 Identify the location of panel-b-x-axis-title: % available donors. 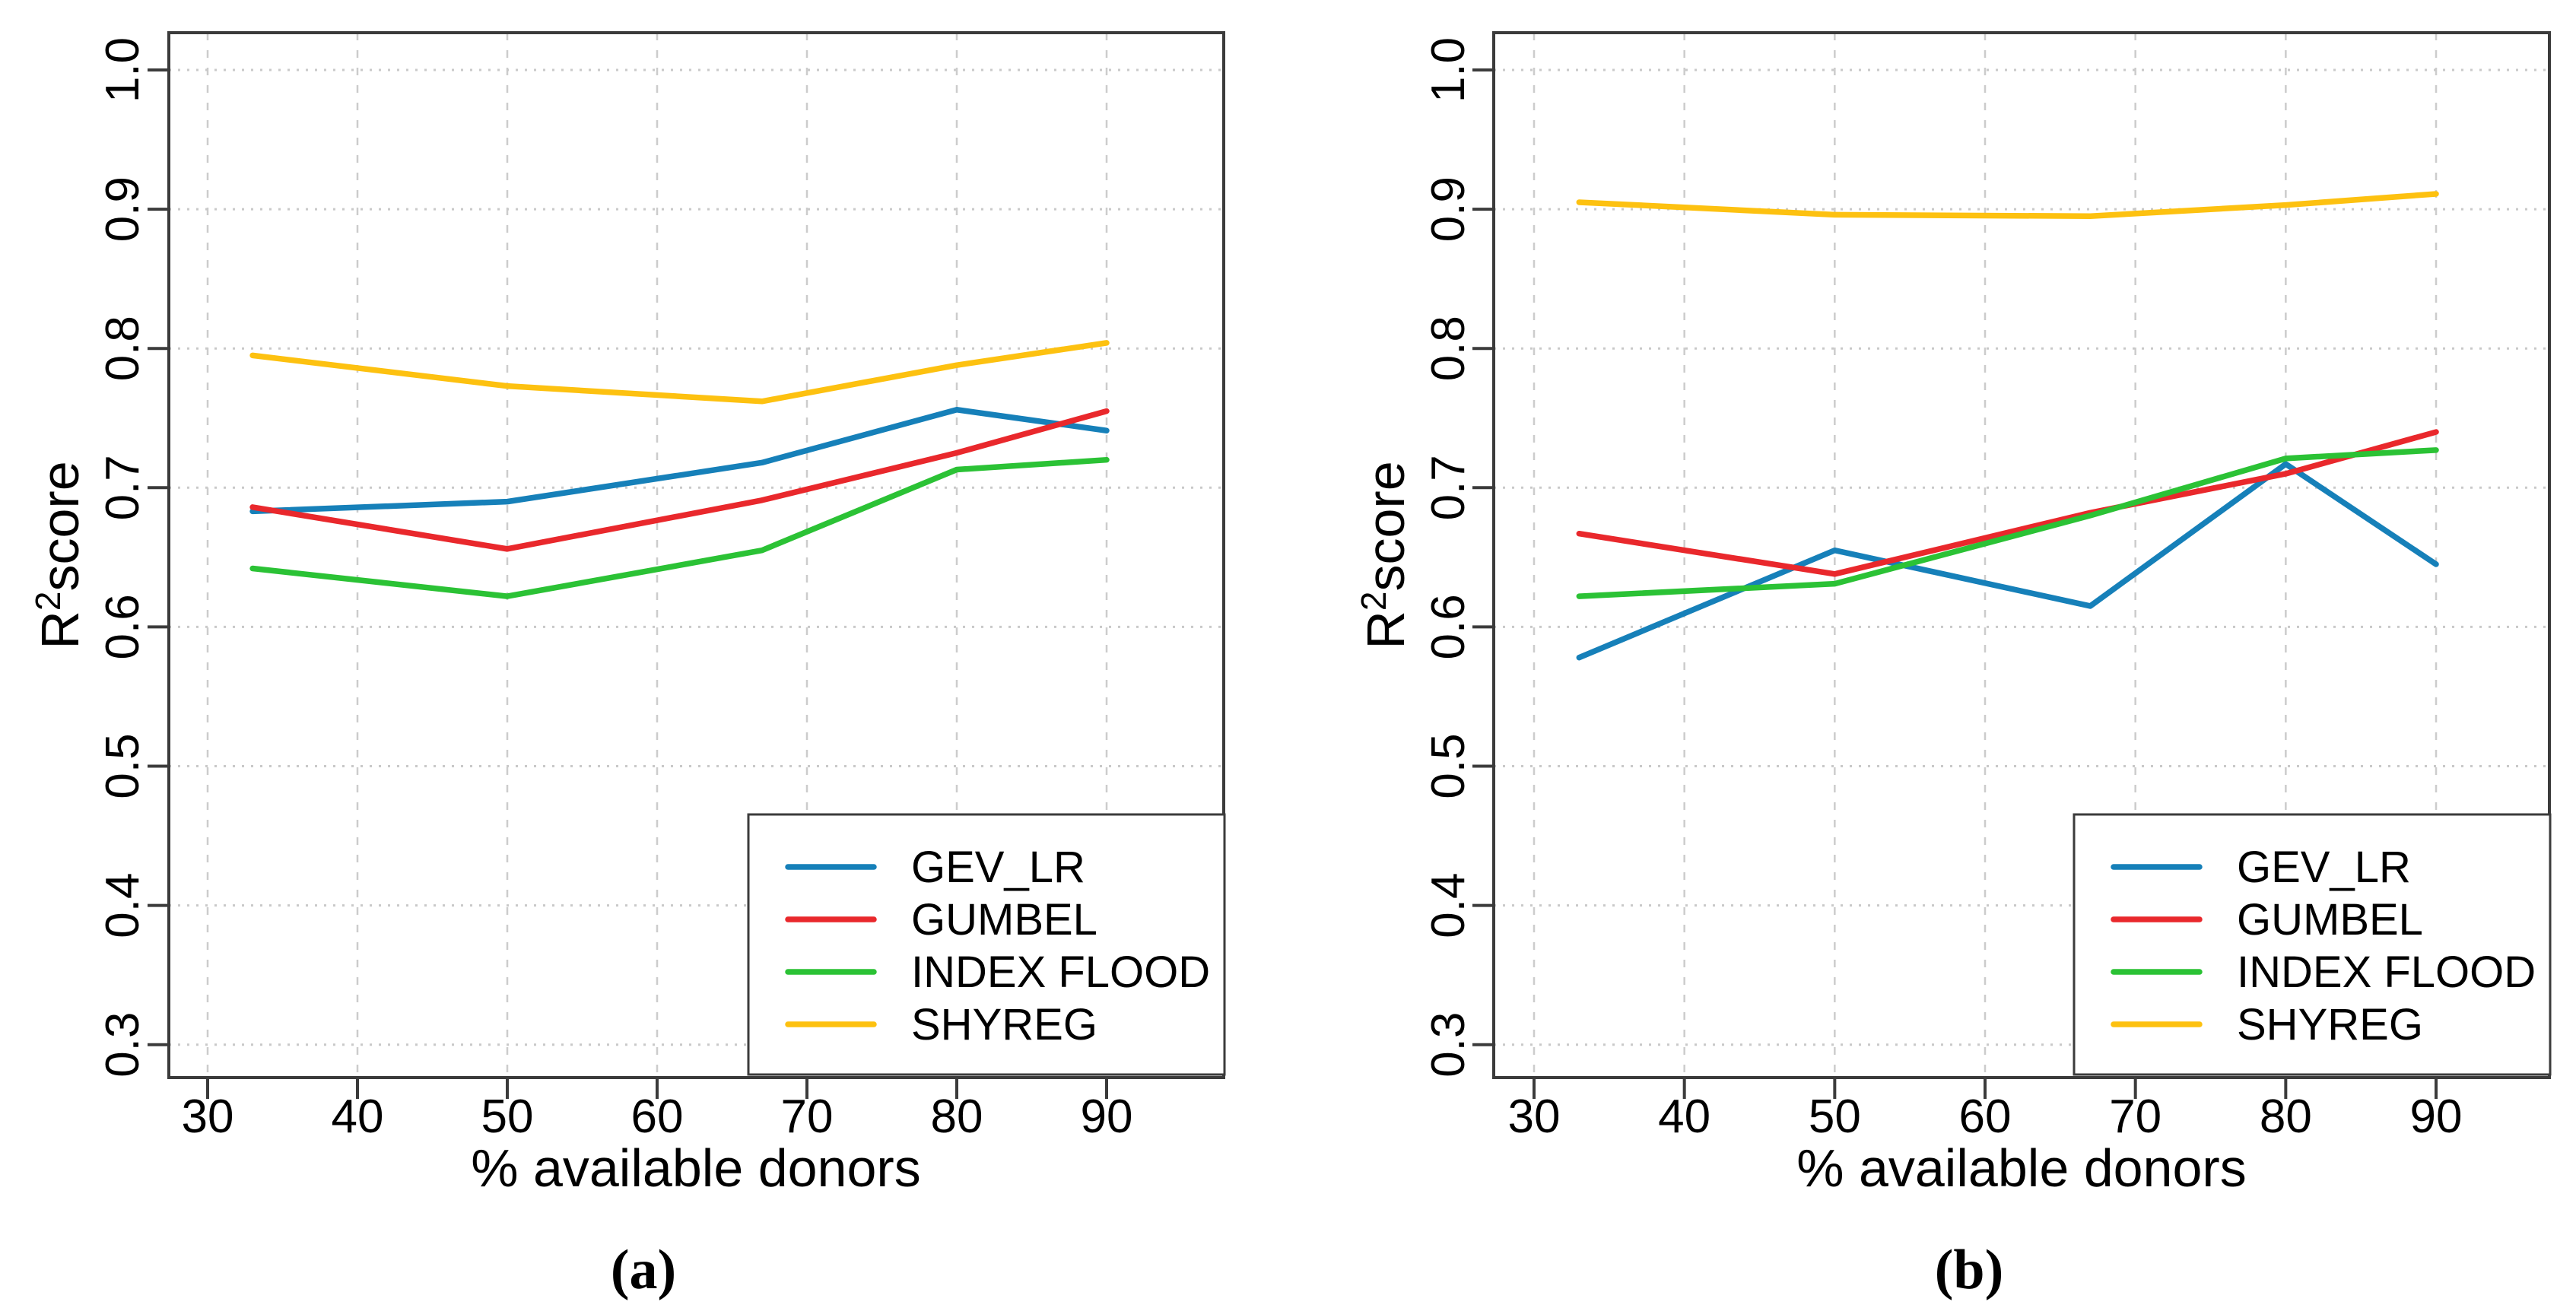
(2021, 1168).